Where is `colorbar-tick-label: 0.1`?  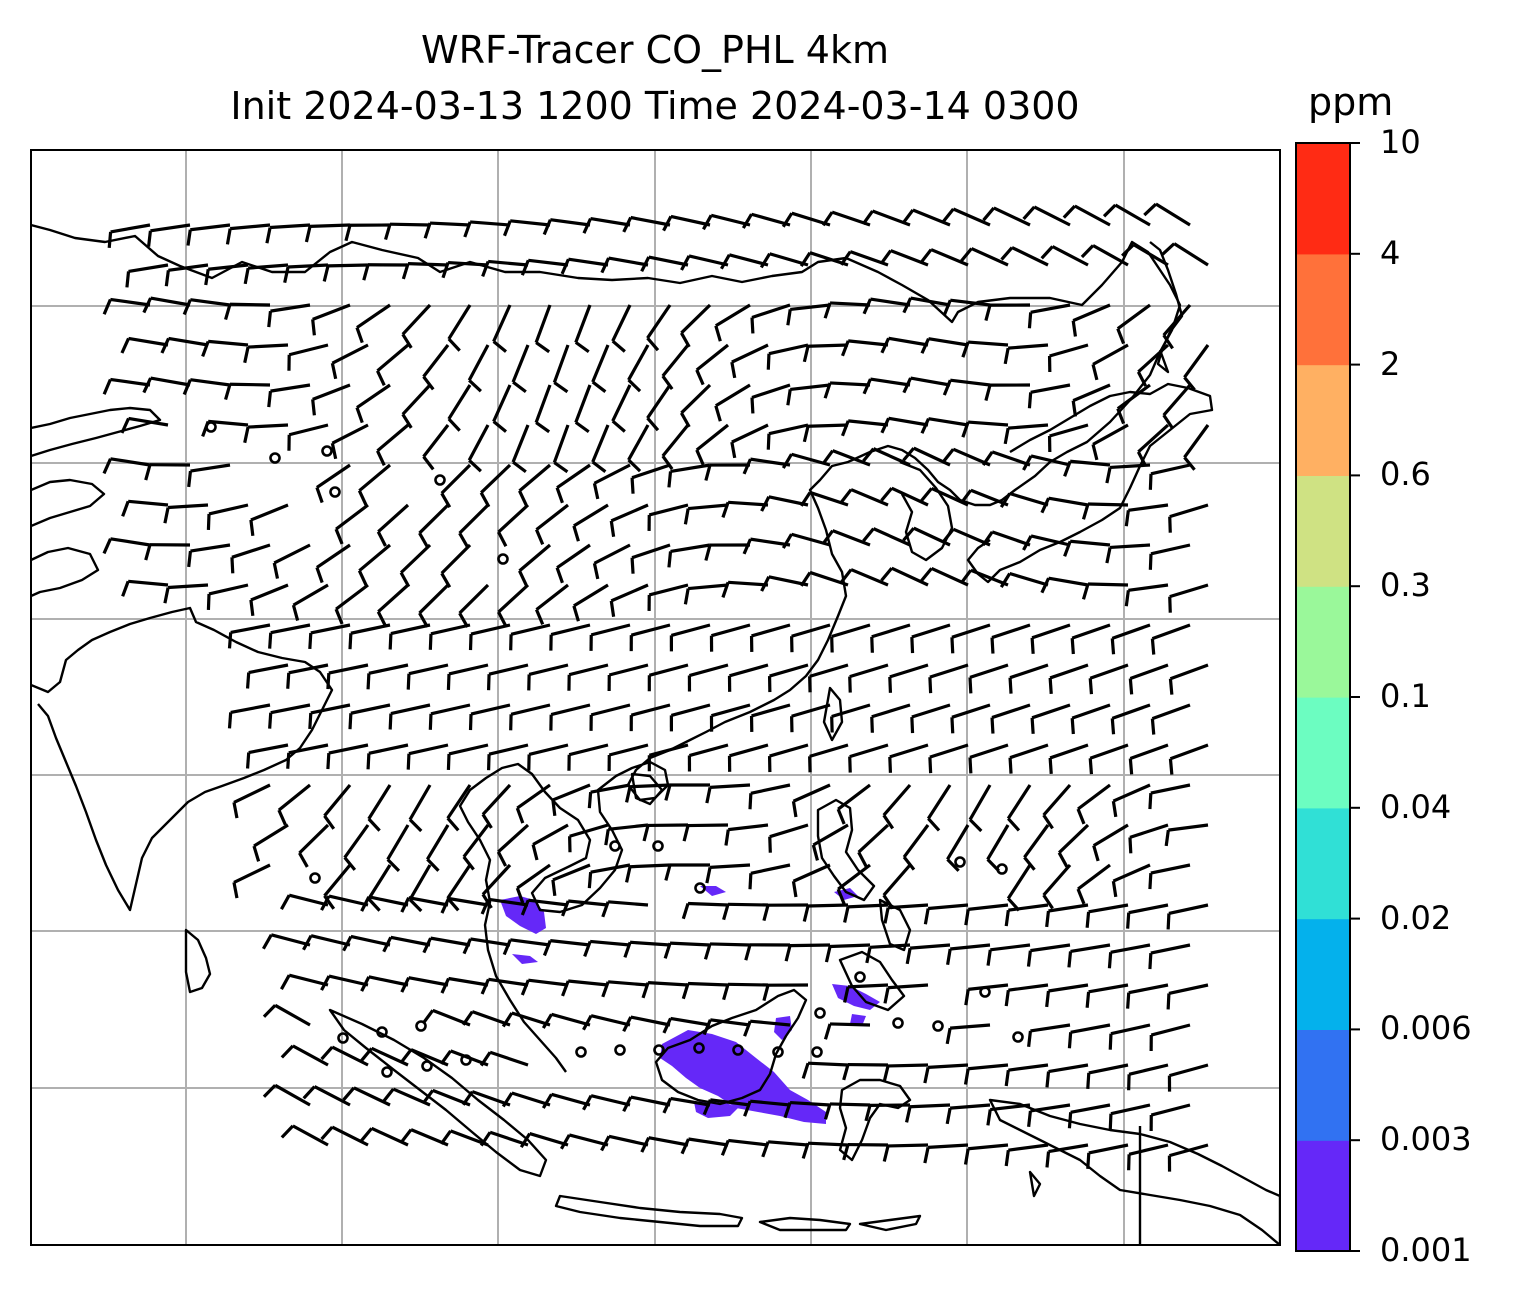
colorbar-tick-label: 0.1 is located at coordinates (1405, 696).